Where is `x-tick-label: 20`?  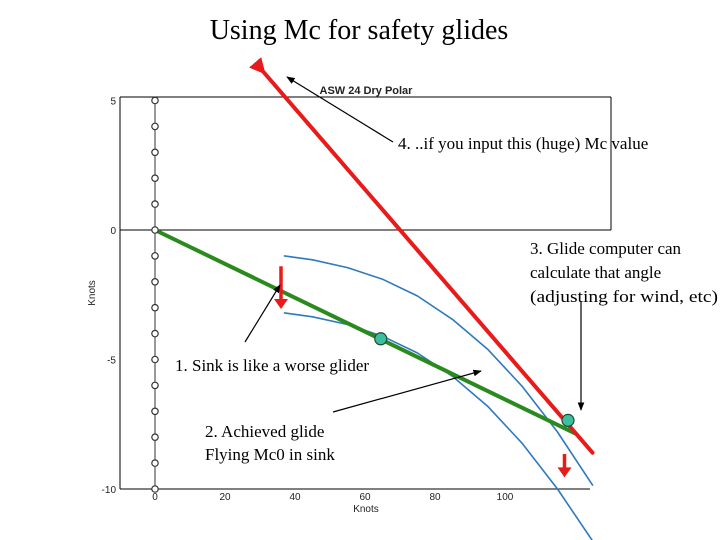
x-tick-label: 20 is located at coordinates (225, 497).